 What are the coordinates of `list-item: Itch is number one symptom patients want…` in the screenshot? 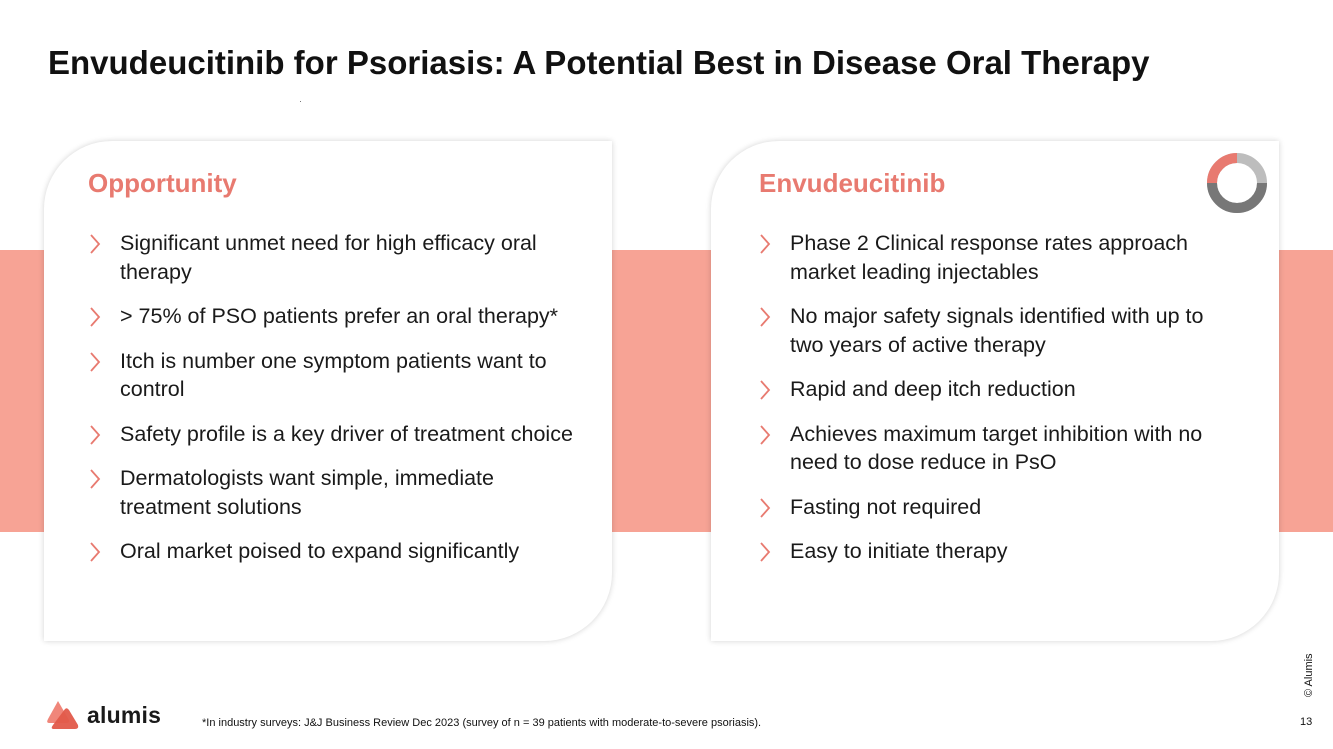 It's located at (330, 375).